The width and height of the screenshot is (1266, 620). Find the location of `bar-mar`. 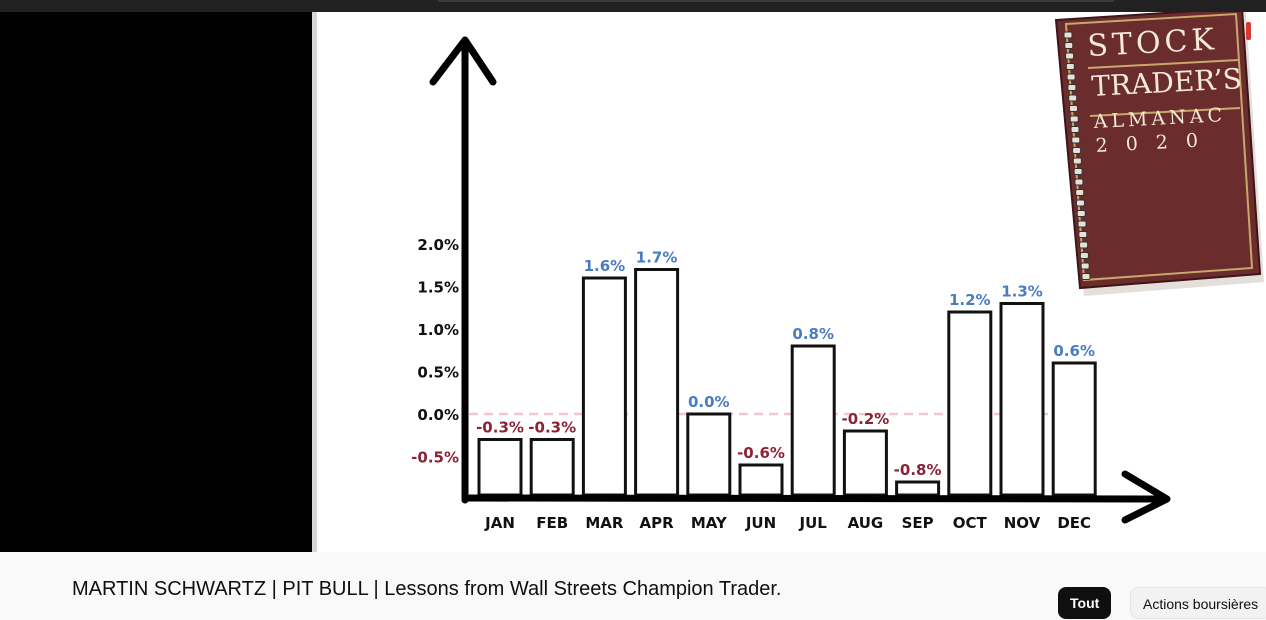

bar-mar is located at coordinates (604, 386).